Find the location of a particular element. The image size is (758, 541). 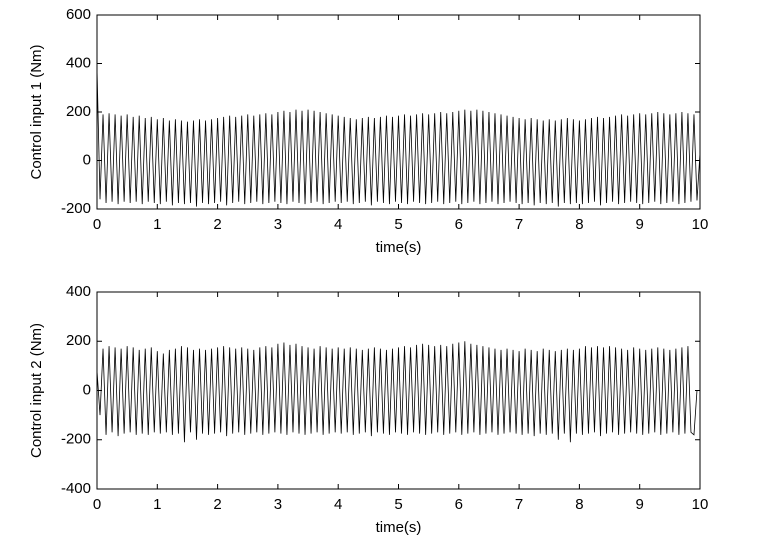

y-tick-label: 600 is located at coordinates (78, 14).